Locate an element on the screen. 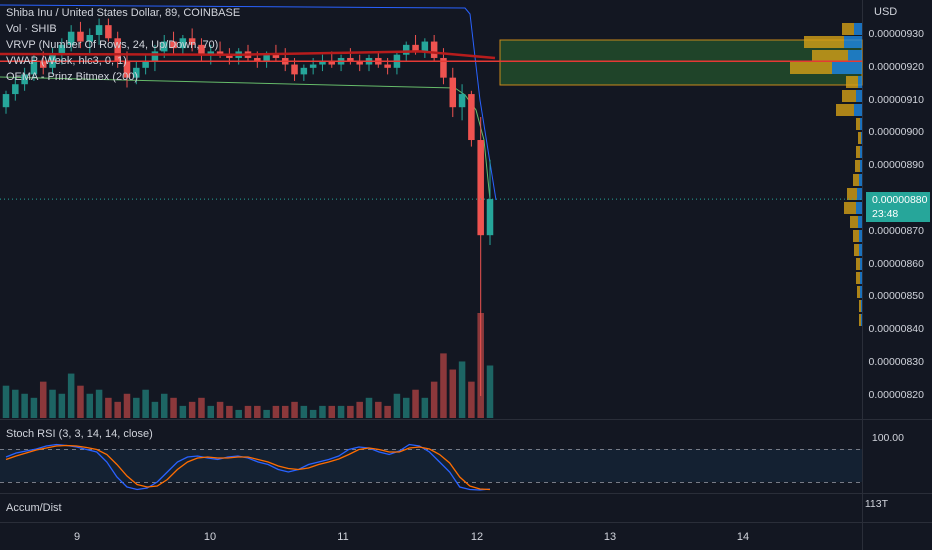 The height and width of the screenshot is (550, 932). candle-countdown: 23:48 is located at coordinates (885, 214).